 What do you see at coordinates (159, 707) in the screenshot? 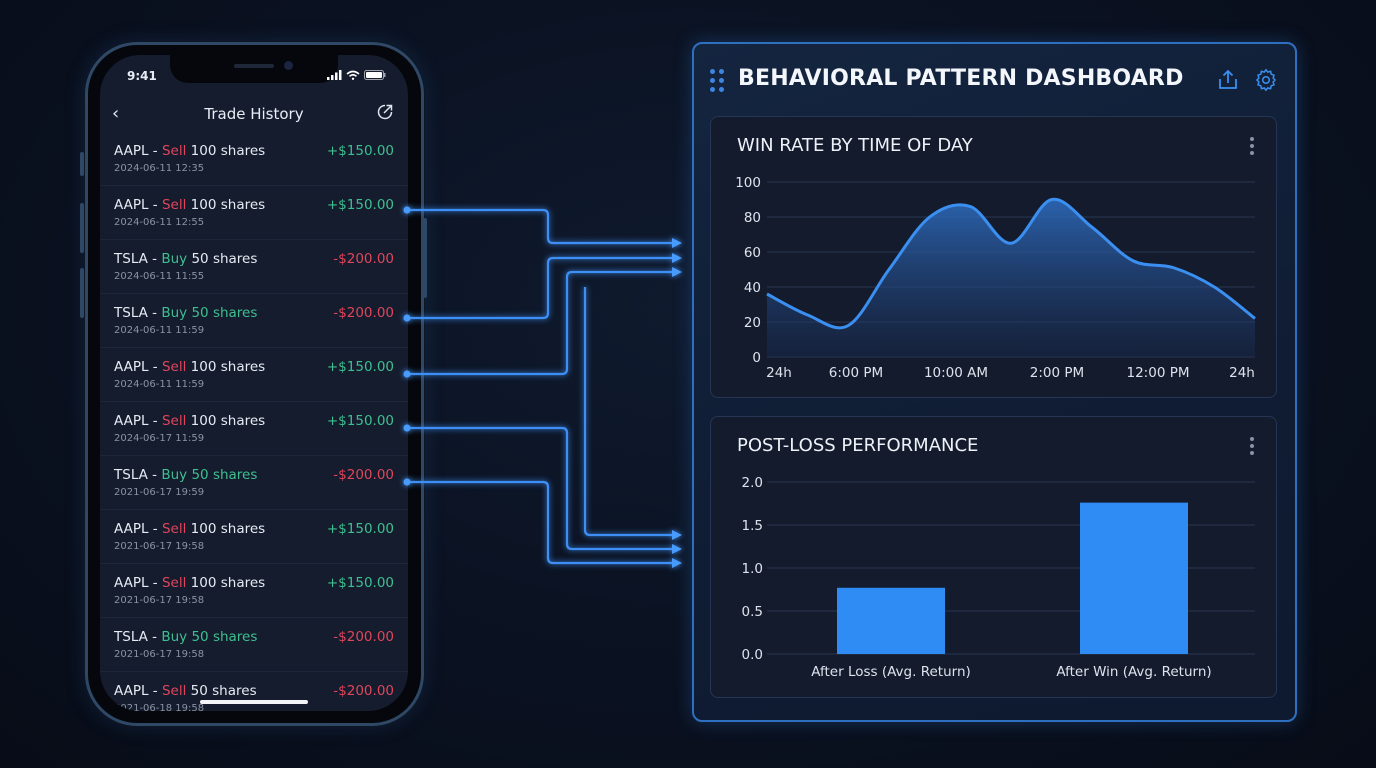
I see `trade-date: 2021-06-18 19:58` at bounding box center [159, 707].